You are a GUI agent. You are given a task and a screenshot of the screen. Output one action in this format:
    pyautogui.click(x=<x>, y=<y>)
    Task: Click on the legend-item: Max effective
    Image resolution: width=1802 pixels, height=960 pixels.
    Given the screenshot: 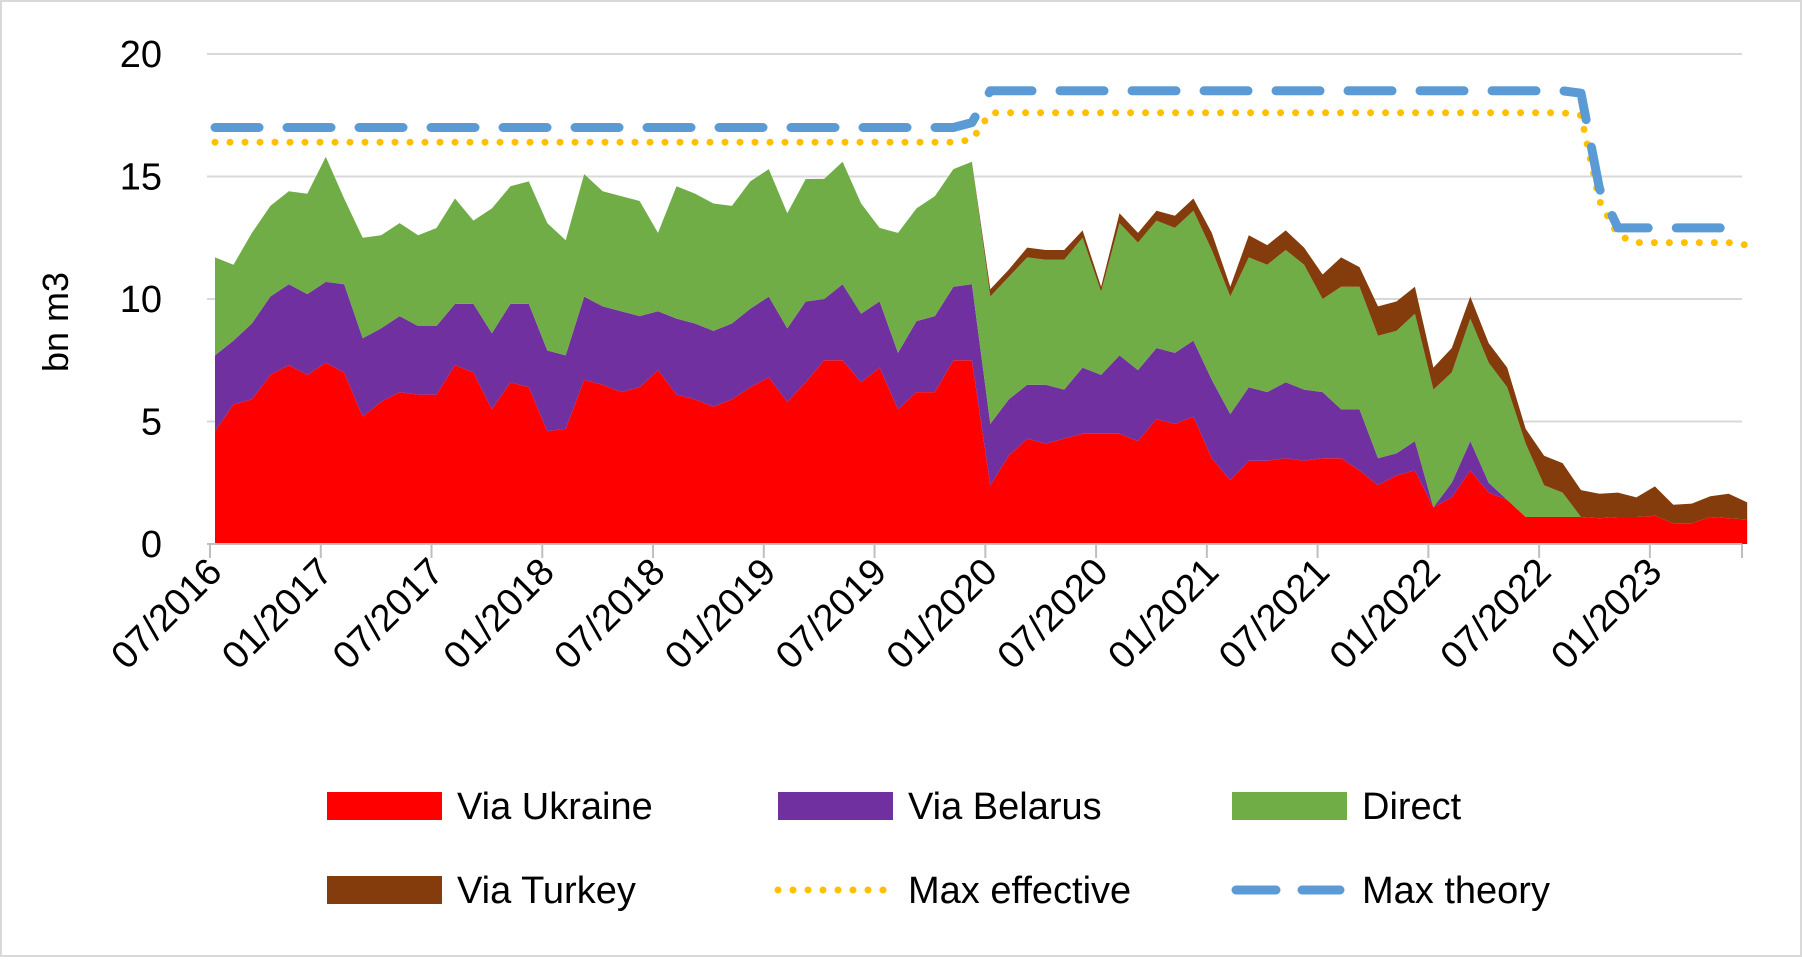 What is the action you would take?
    pyautogui.click(x=952, y=891)
    